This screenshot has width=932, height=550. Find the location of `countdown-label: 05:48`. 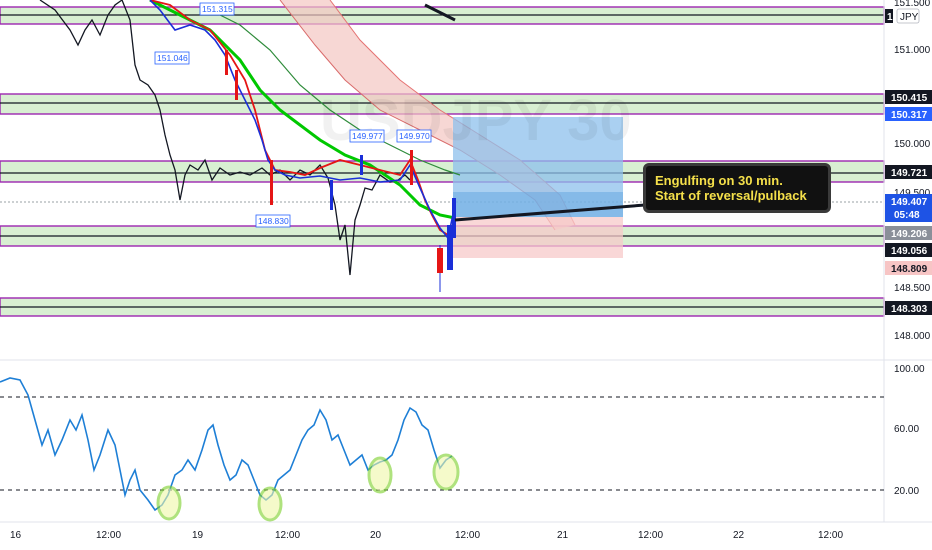

countdown-label: 05:48 is located at coordinates (907, 215).